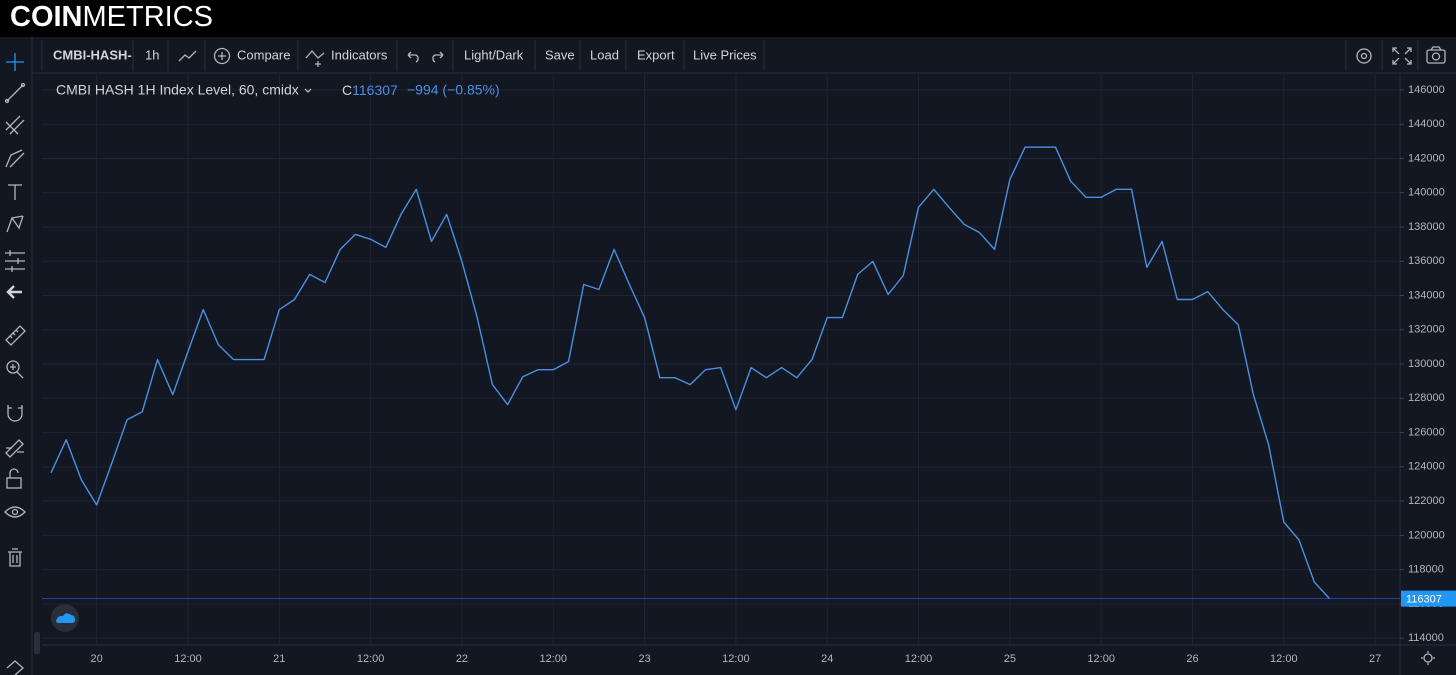  What do you see at coordinates (1426, 90) in the screenshot?
I see `y-tick-label: 146000` at bounding box center [1426, 90].